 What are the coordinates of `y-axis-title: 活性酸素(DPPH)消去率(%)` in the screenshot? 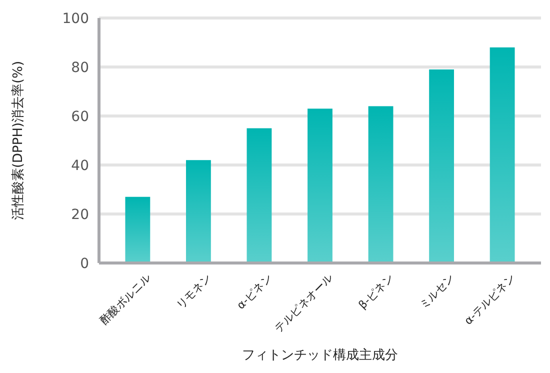 It's located at (18, 140).